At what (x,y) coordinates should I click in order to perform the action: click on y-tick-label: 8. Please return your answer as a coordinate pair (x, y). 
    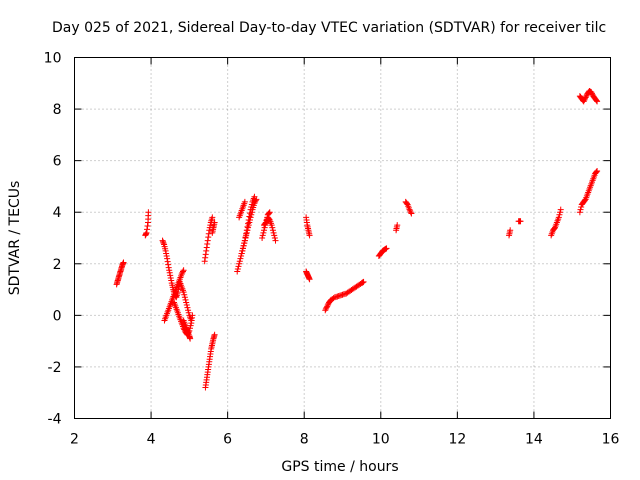
    Looking at the image, I should click on (57, 110).